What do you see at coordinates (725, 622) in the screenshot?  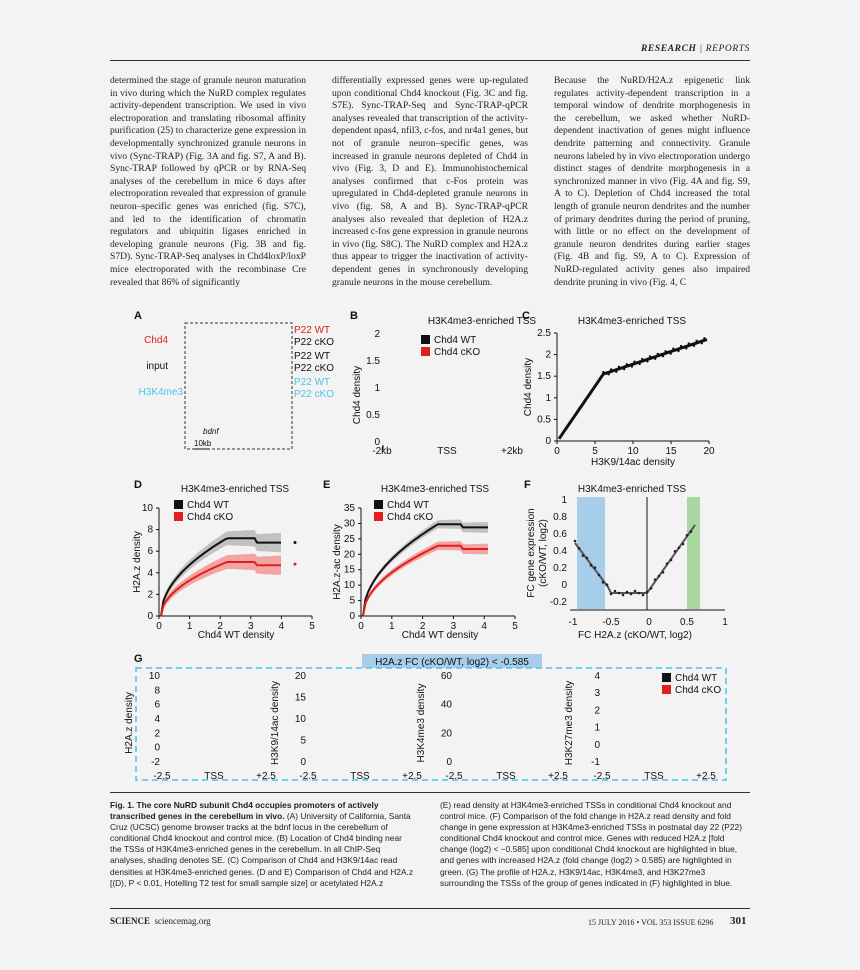 I see `panel-f-xtick-label: 1` at bounding box center [725, 622].